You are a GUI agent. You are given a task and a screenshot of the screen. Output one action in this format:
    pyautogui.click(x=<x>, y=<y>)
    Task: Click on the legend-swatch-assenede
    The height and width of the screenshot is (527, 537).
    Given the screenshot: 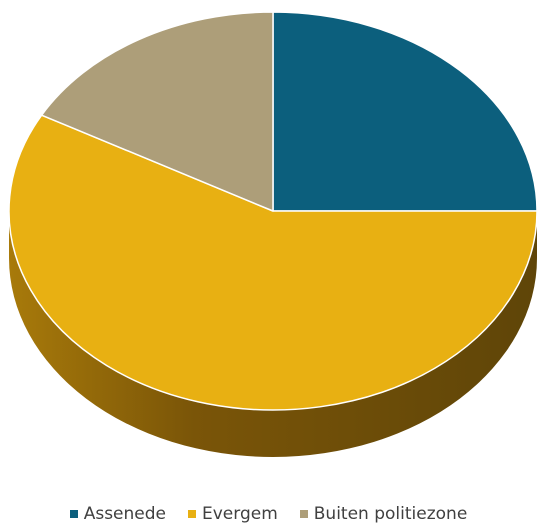 What is the action you would take?
    pyautogui.click(x=73, y=513)
    